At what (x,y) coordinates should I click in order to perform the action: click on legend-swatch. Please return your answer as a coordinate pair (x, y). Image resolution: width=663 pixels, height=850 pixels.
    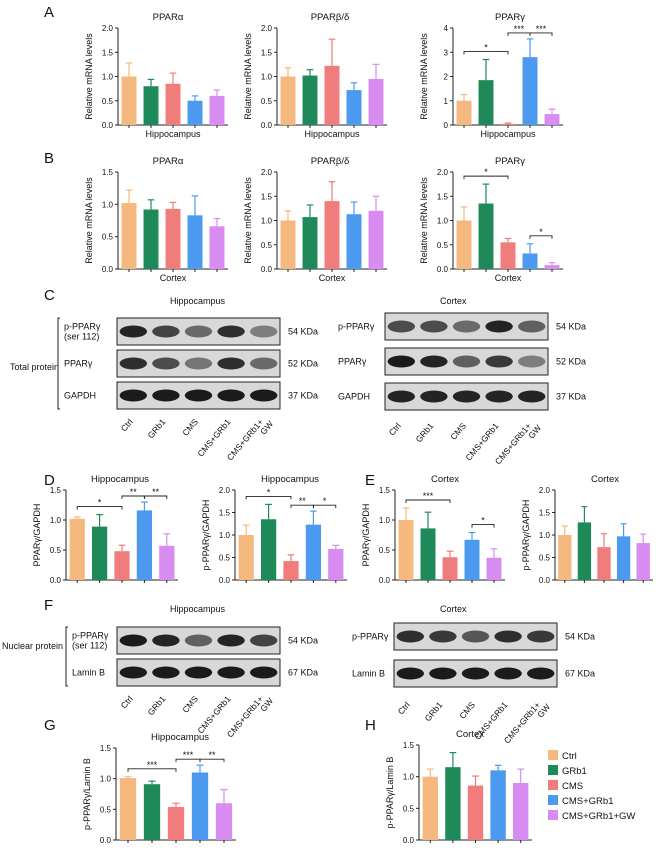
    Looking at the image, I should click on (553, 800).